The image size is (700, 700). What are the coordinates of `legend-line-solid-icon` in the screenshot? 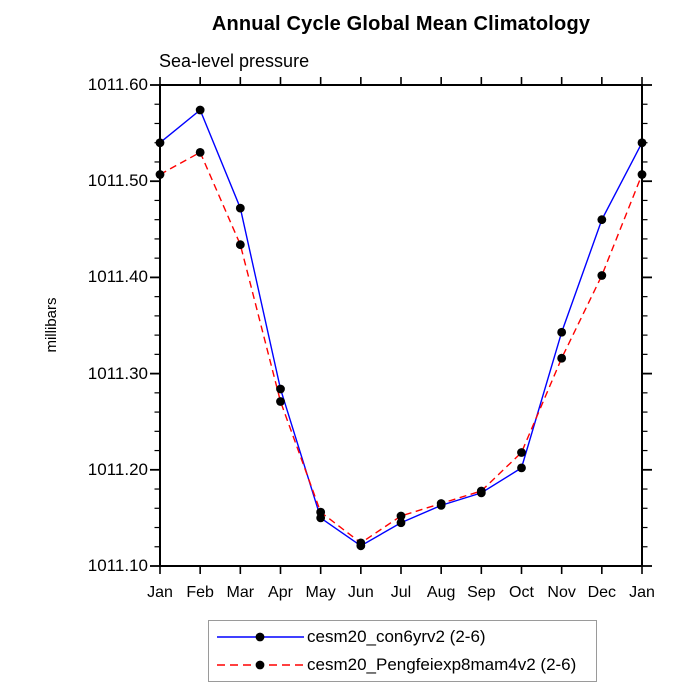 It's located at (260, 637).